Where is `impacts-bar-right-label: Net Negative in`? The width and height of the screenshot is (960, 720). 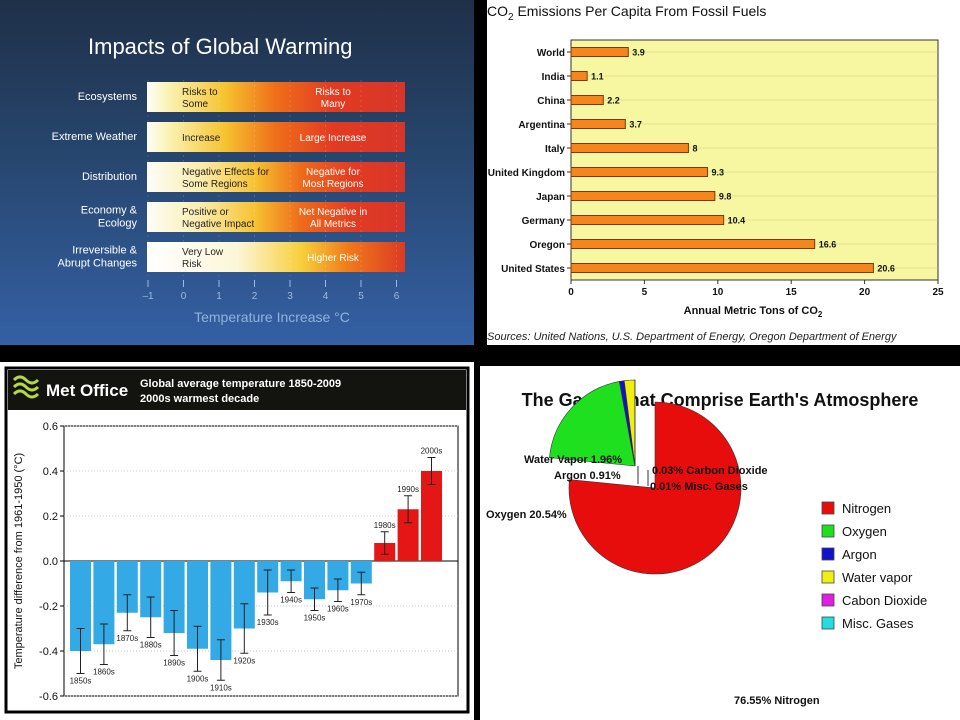 impacts-bar-right-label: Net Negative in is located at coordinates (333, 212).